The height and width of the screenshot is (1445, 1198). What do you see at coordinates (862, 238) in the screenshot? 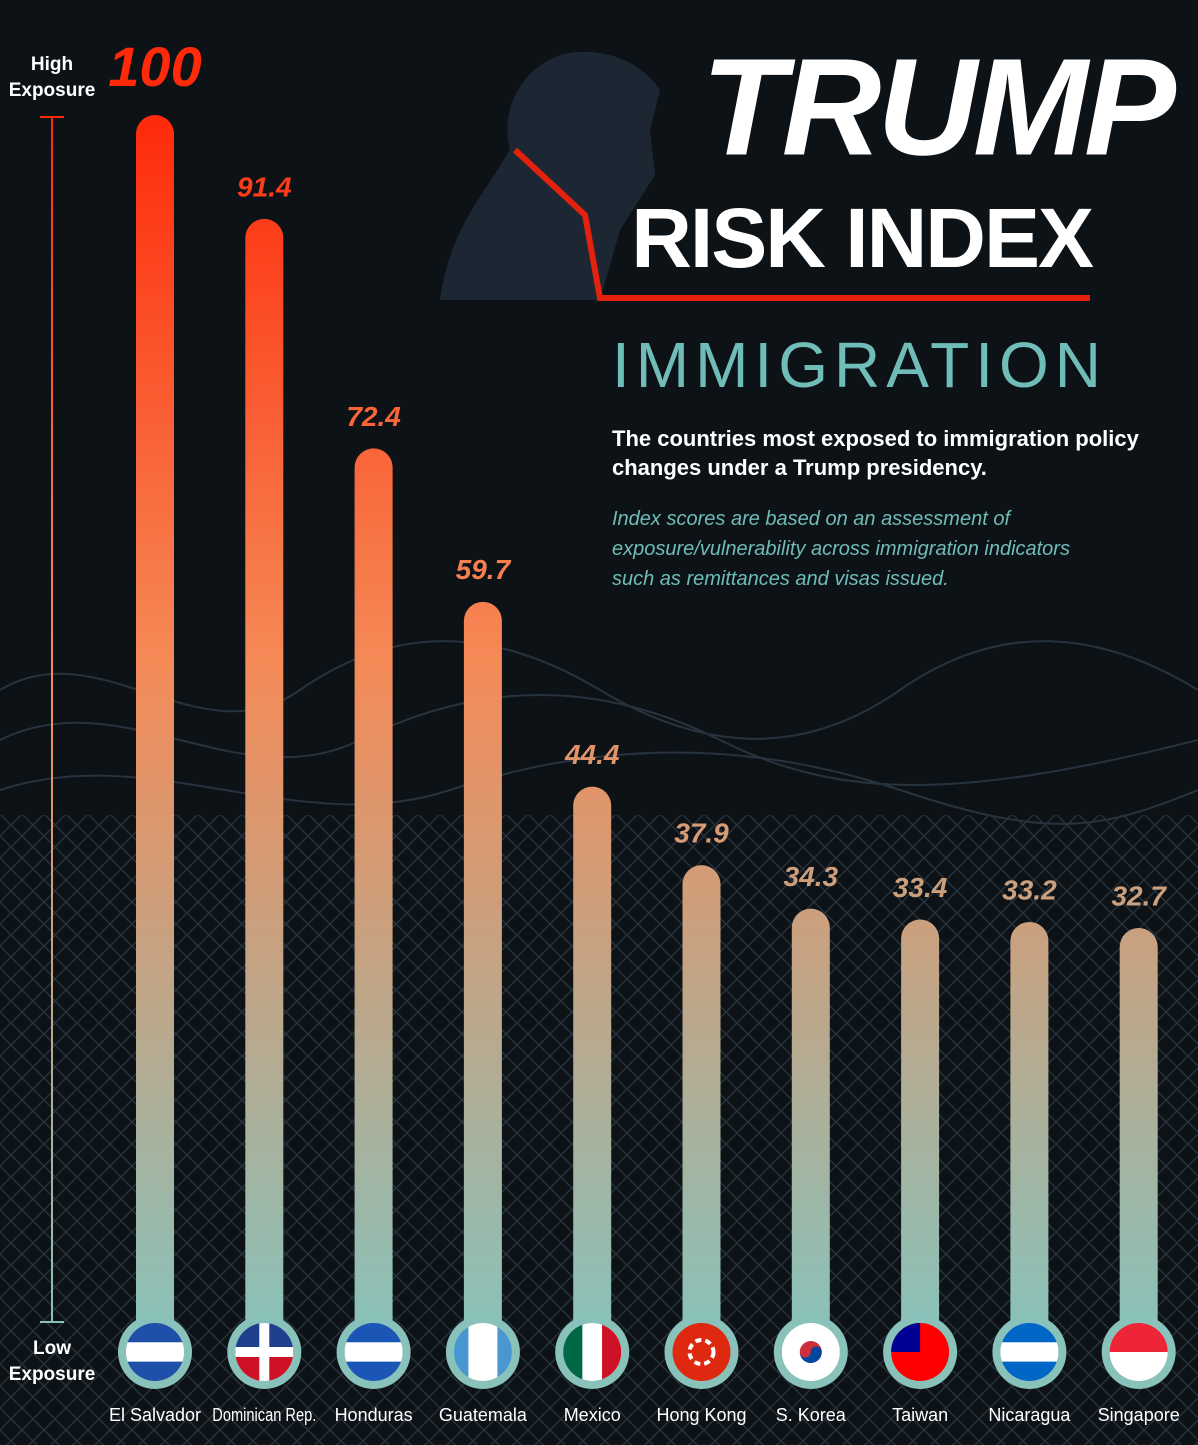
I see `title: RISK INDEX` at bounding box center [862, 238].